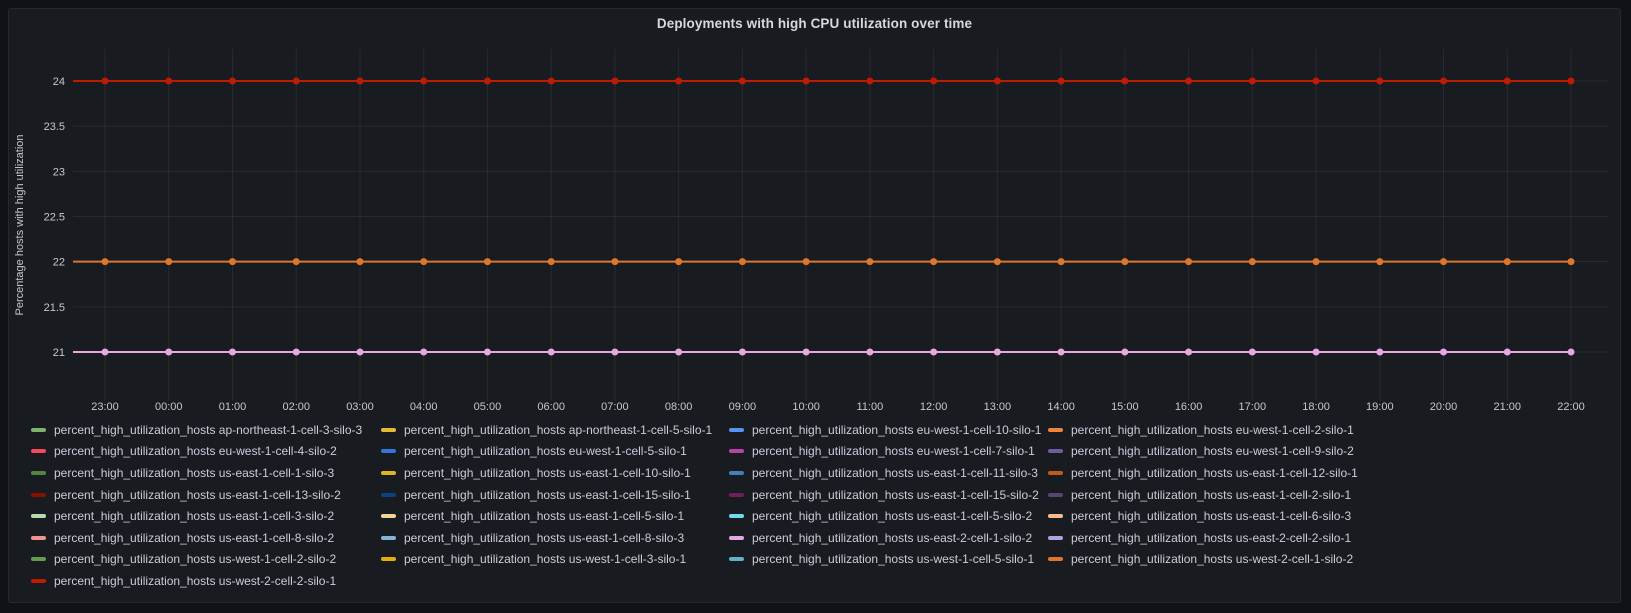 Image resolution: width=1631 pixels, height=613 pixels. I want to click on y-tick-label: 21.5, so click(54, 308).